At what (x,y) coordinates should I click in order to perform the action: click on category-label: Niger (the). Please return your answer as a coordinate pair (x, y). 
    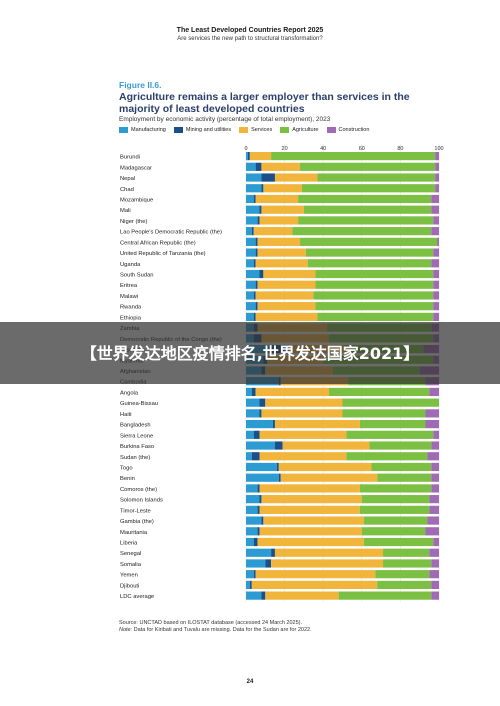
    Looking at the image, I should click on (133, 222).